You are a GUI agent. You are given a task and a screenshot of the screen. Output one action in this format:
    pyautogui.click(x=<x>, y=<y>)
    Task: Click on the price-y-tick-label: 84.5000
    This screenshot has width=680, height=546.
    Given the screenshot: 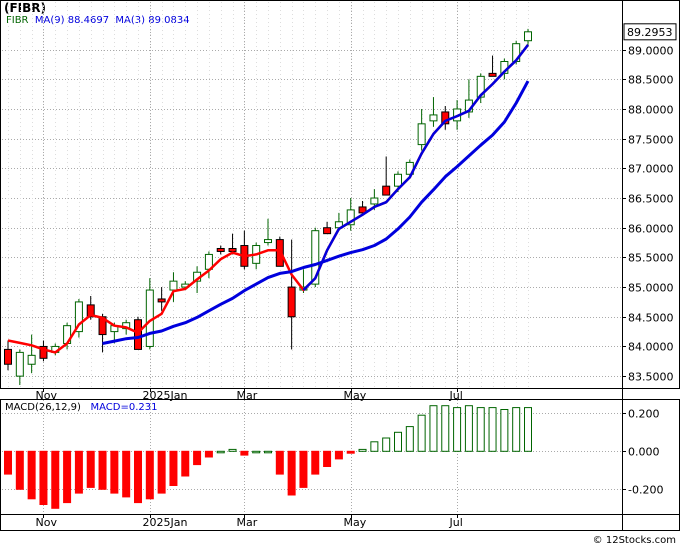 What is the action you would take?
    pyautogui.click(x=651, y=318)
    